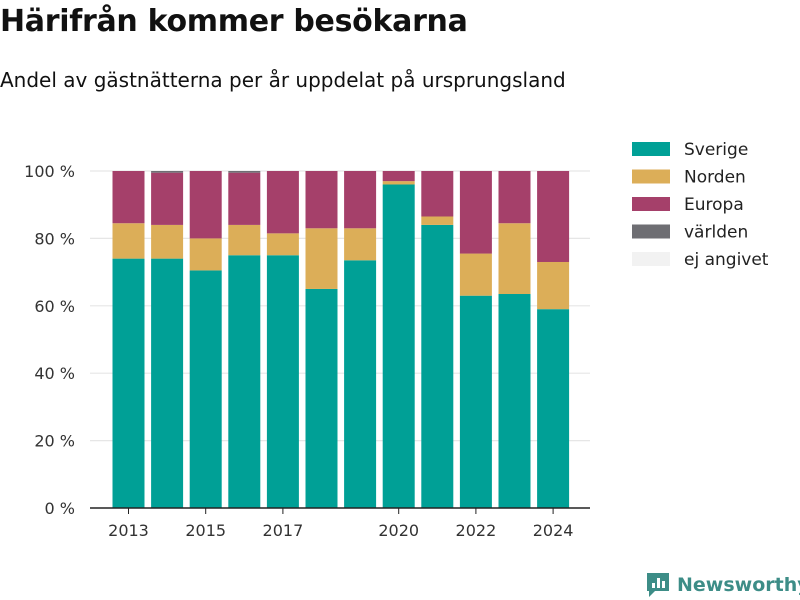 The height and width of the screenshot is (600, 800). What do you see at coordinates (283, 530) in the screenshot?
I see `x-tick-label: 2017` at bounding box center [283, 530].